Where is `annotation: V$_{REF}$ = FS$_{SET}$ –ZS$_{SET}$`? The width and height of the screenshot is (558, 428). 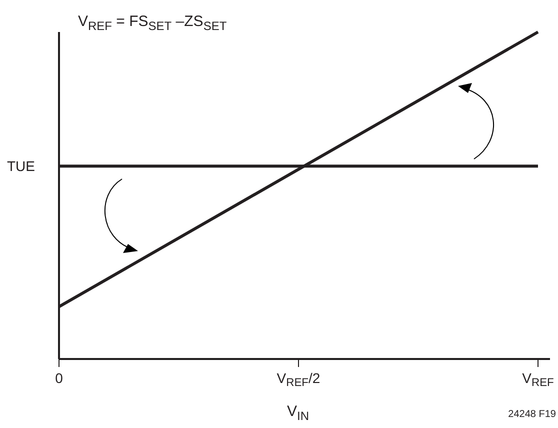 annotation: V$_{REF}$ = FS$_{SET}$ –ZS$_{SET}$ is located at coordinates (152, 23).